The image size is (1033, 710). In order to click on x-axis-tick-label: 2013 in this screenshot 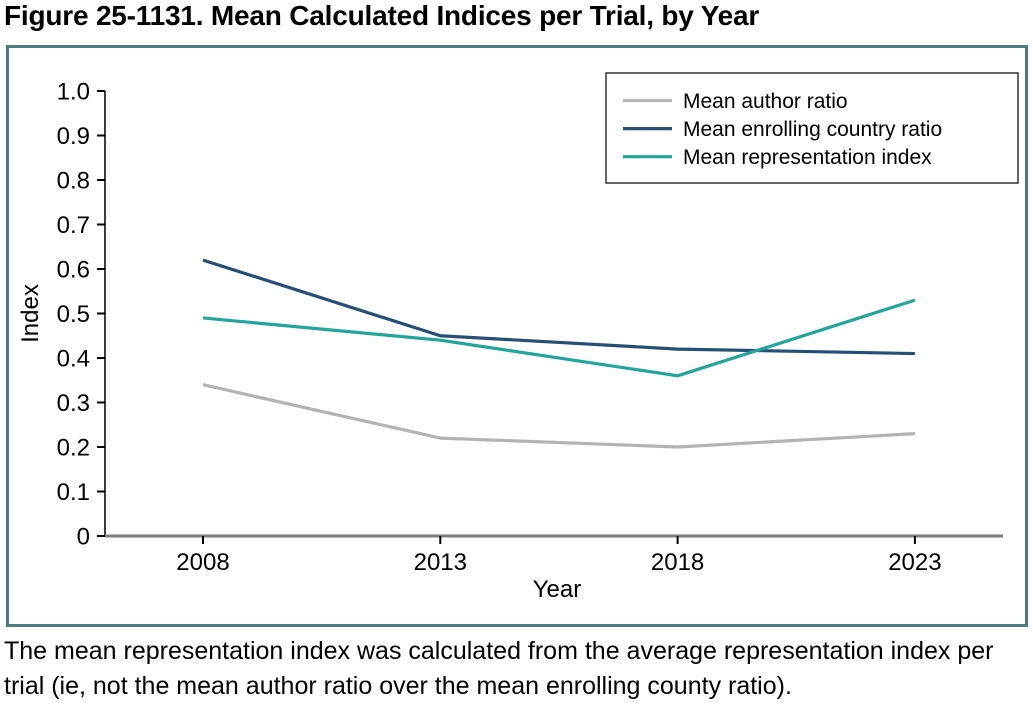, I will do `click(440, 562)`.